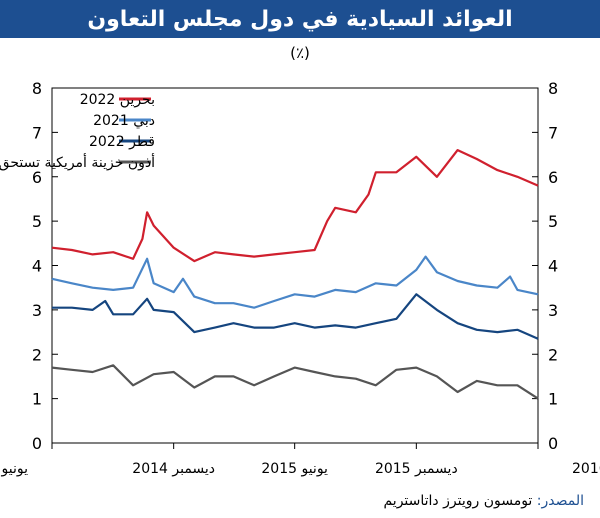 The height and width of the screenshot is (518, 600). Describe the element at coordinates (37, 88) in the screenshot. I see `y-tick-label-left: 8` at that location.